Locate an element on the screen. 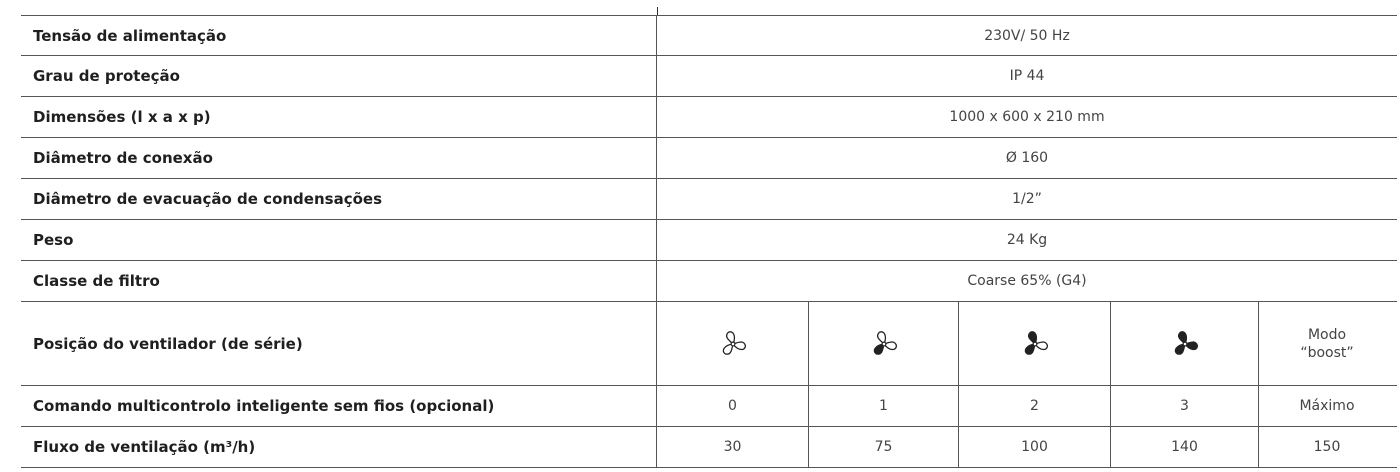  spec-label: Tensão de alimentação is located at coordinates (339, 35).